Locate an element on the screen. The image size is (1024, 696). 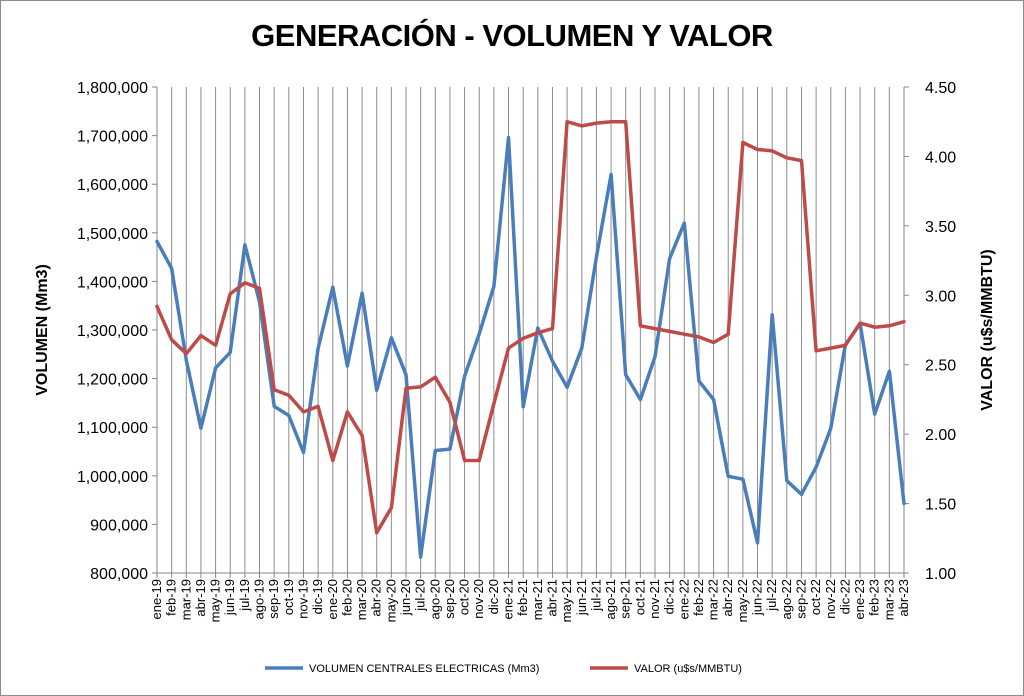
y-tick-label: 1,500,000 is located at coordinates (112, 234).